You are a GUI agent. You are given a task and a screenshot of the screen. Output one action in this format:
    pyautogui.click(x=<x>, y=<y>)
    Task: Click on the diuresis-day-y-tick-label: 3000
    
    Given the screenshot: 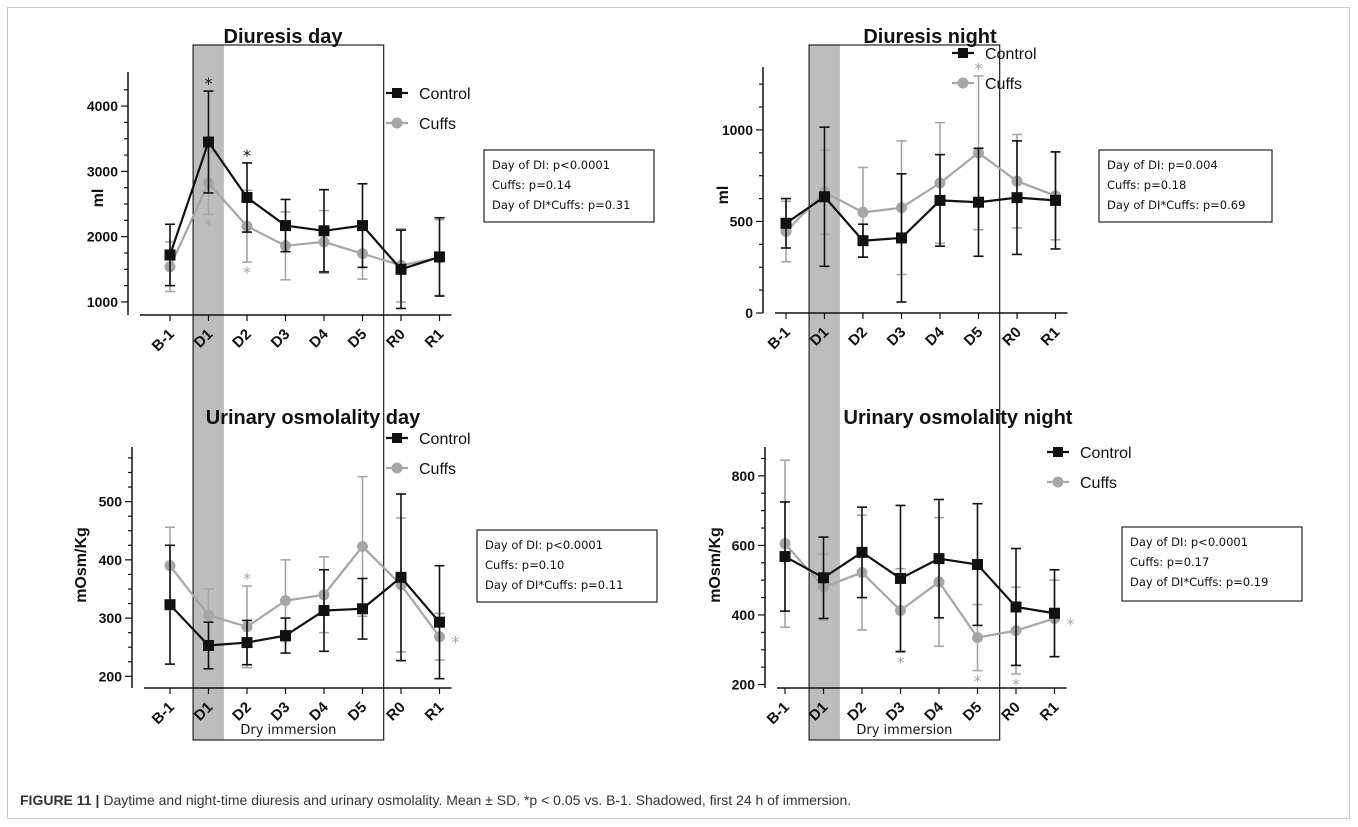 What is the action you would take?
    pyautogui.click(x=102, y=171)
    